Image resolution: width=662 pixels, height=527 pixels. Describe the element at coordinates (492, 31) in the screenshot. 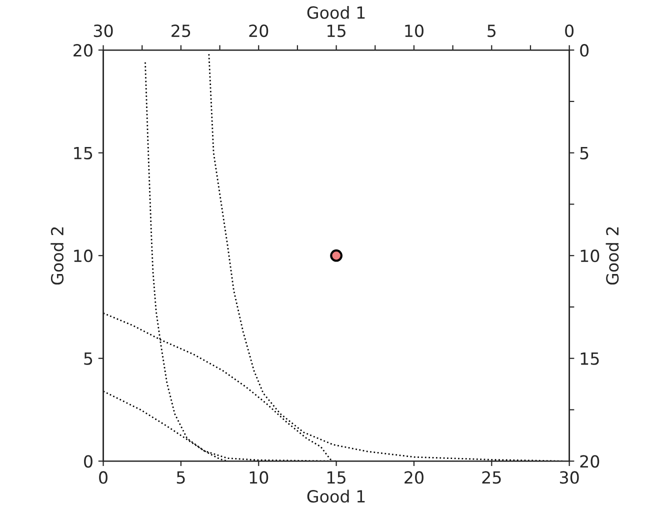

I see `x2-tick-label: 5` at that location.